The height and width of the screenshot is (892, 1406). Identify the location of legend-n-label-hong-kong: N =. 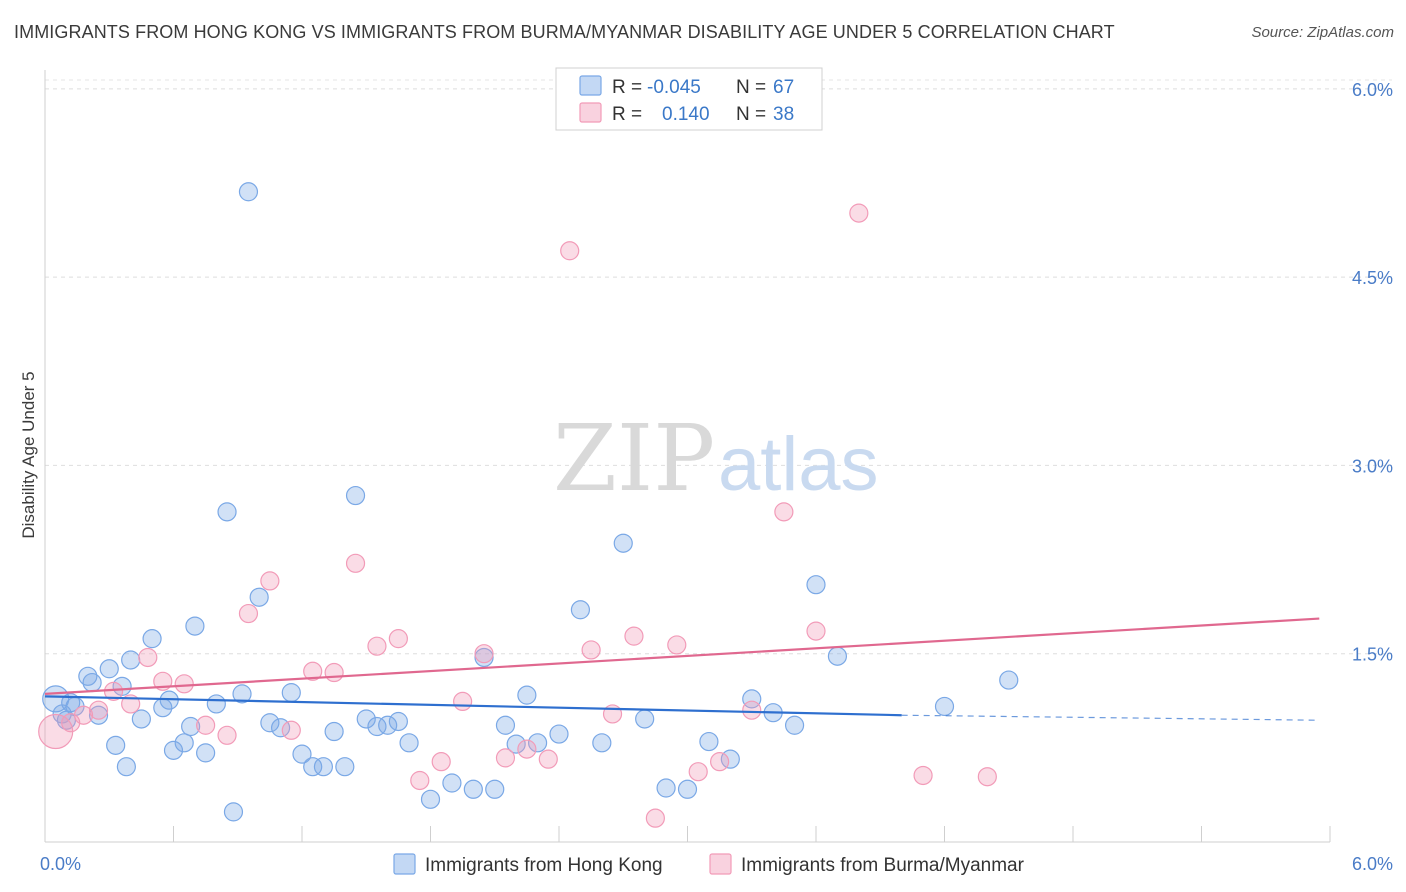
(751, 87).